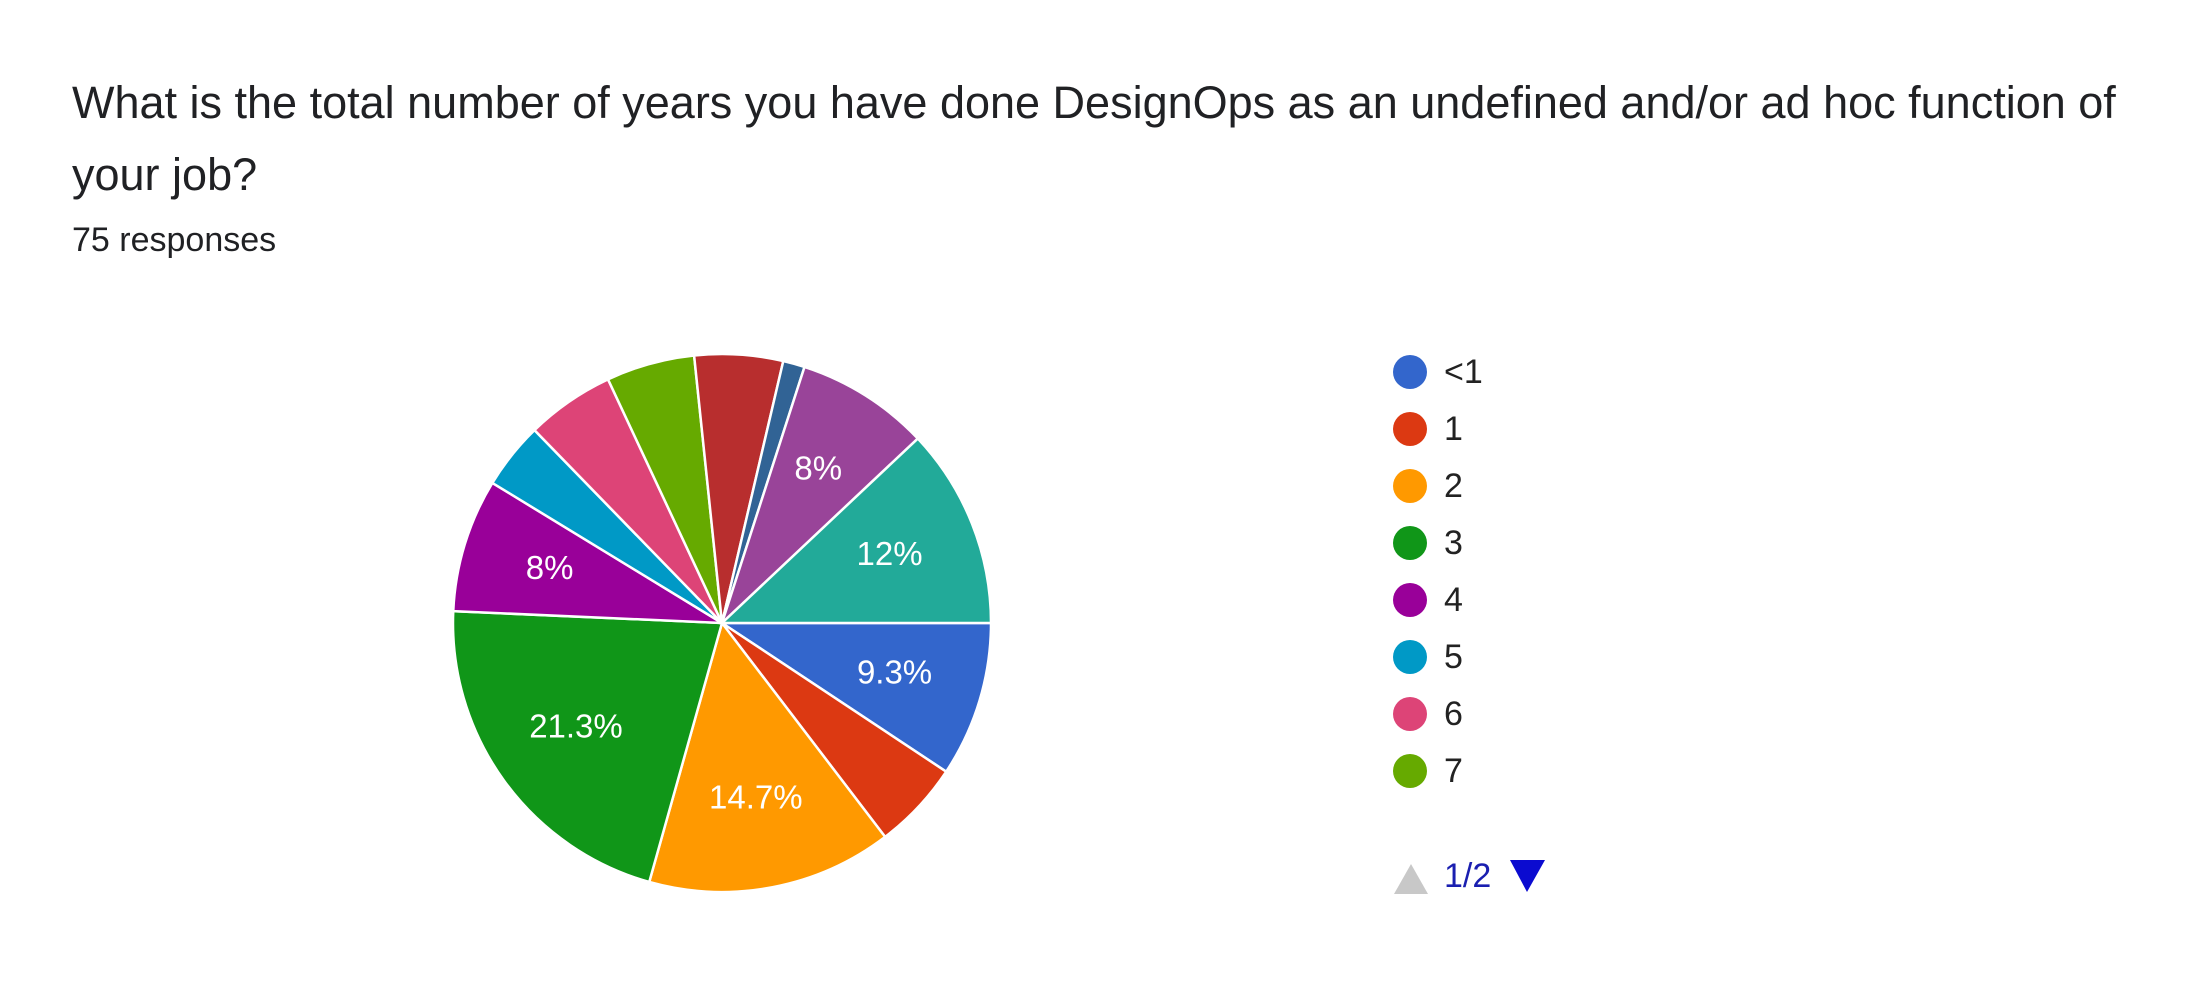 The width and height of the screenshot is (2199, 996). I want to click on legend-page: 1/2, so click(1467, 876).